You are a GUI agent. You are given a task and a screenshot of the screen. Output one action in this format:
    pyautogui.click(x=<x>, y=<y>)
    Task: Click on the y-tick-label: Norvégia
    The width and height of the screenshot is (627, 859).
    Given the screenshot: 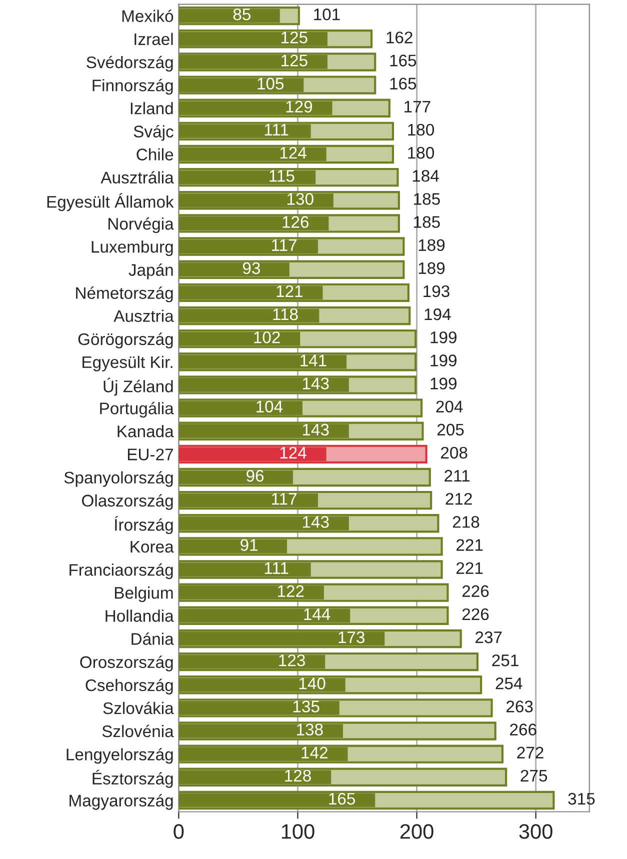 What is the action you would take?
    pyautogui.click(x=141, y=225)
    